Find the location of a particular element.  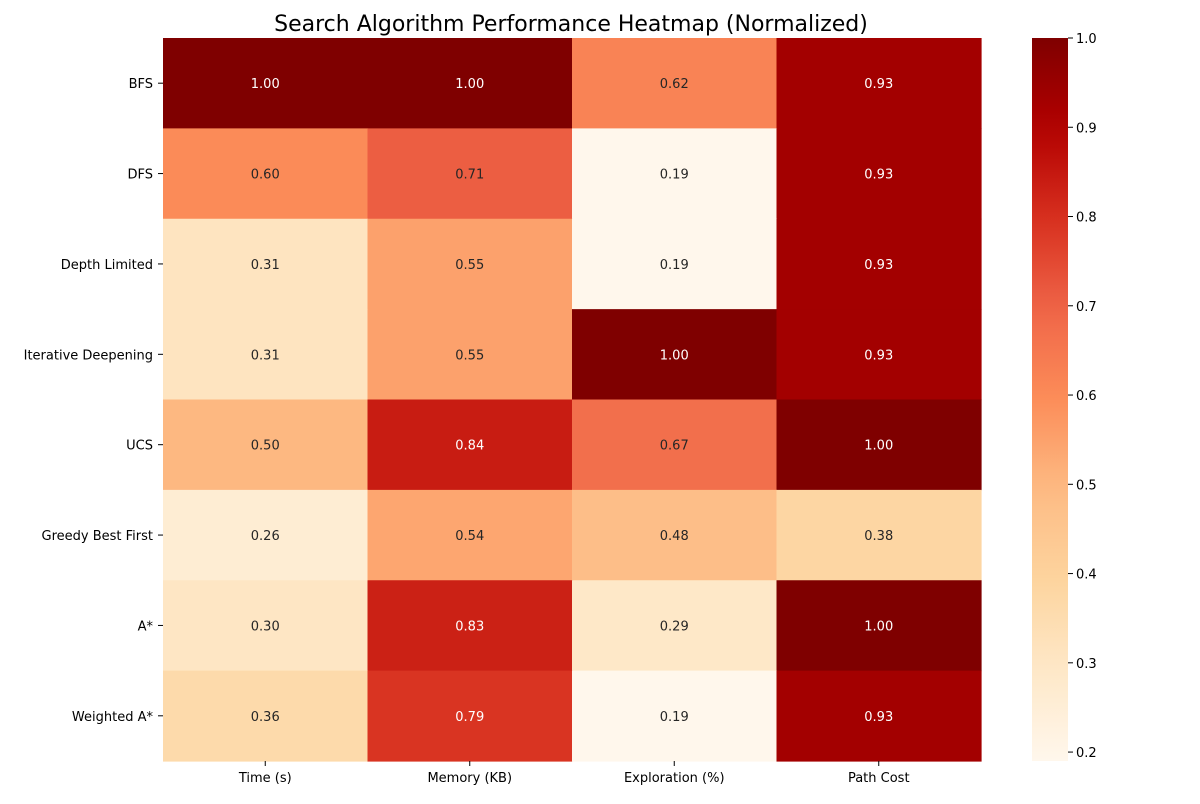

colorbar-tick-label: 0.6 is located at coordinates (1086, 396).